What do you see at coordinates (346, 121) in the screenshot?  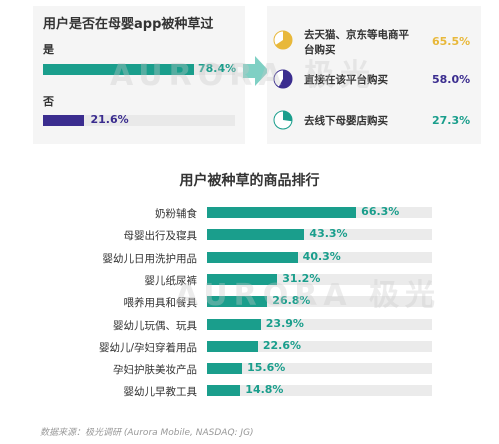 I see `channel-offline-text: 去线下母婴店购买` at bounding box center [346, 121].